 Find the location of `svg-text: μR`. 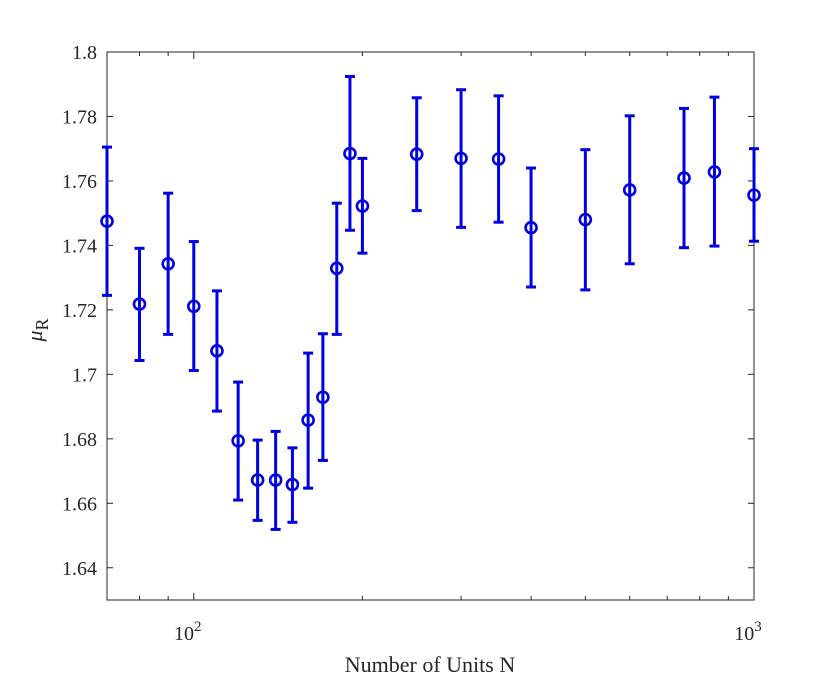

svg-text: μR is located at coordinates (37, 330).